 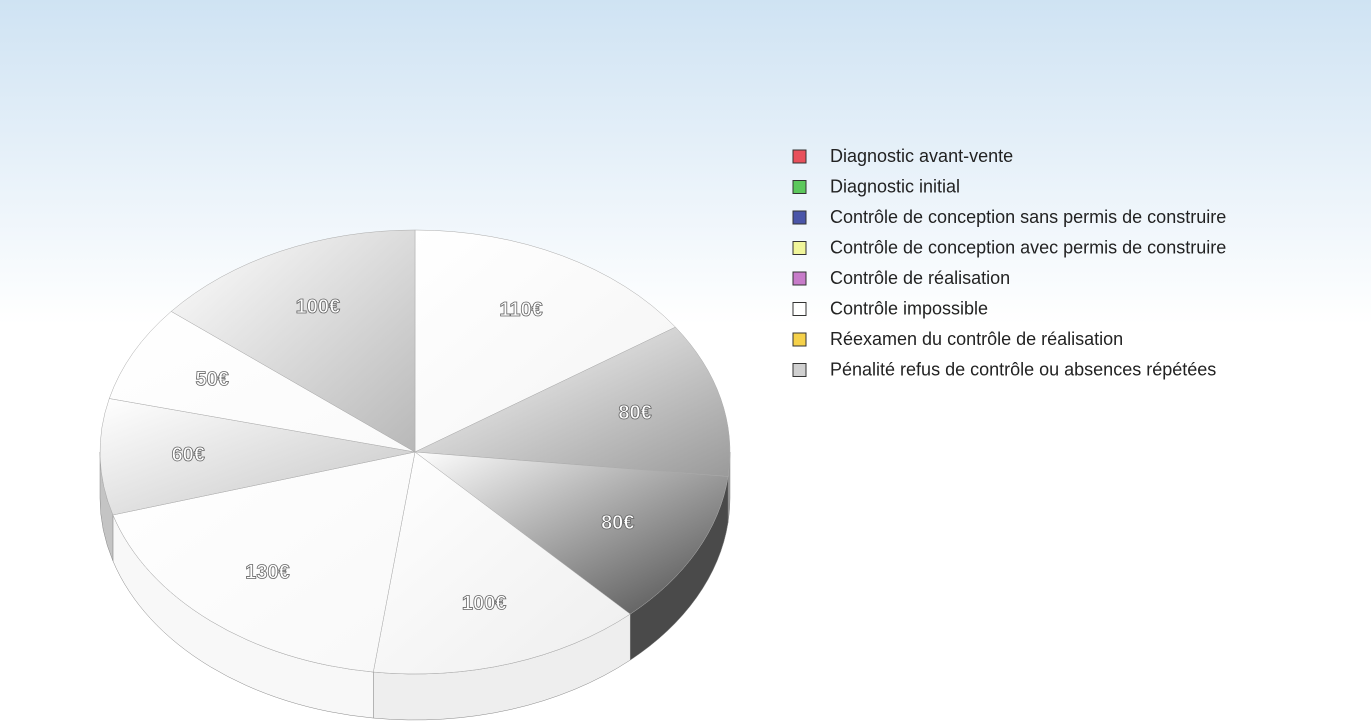 What do you see at coordinates (920, 278) in the screenshot?
I see `legend-label: Contrôle de réalisation` at bounding box center [920, 278].